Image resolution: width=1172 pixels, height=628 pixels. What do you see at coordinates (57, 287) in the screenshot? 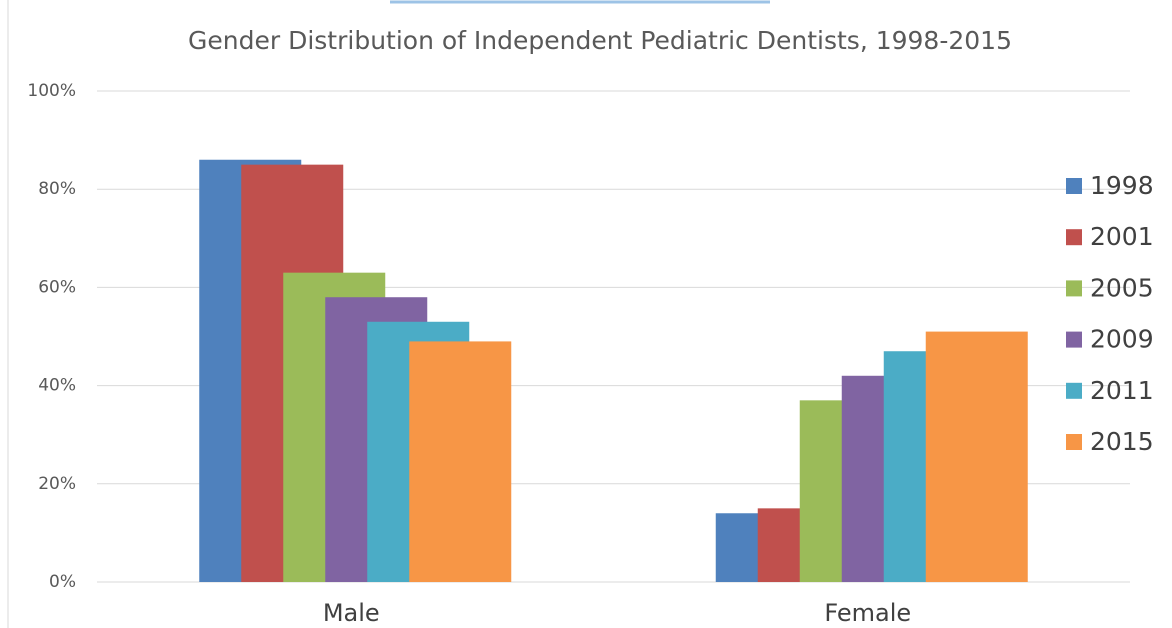
I see `y-tick-label: 60%` at bounding box center [57, 287].